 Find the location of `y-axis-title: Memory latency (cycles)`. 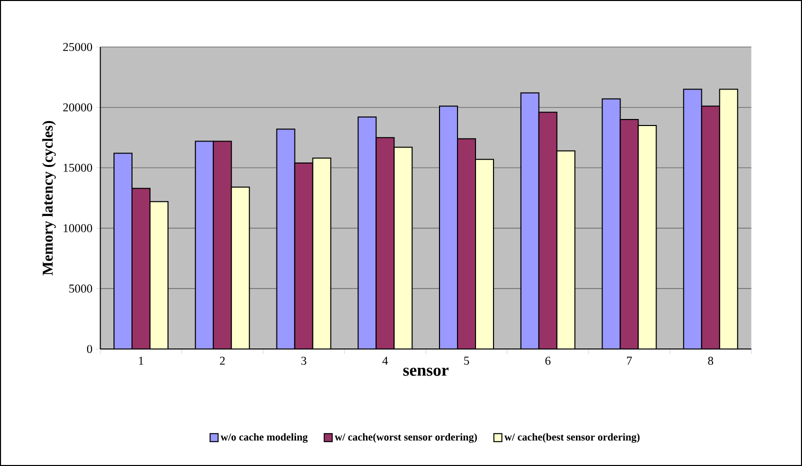

y-axis-title: Memory latency (cycles) is located at coordinates (49, 198).